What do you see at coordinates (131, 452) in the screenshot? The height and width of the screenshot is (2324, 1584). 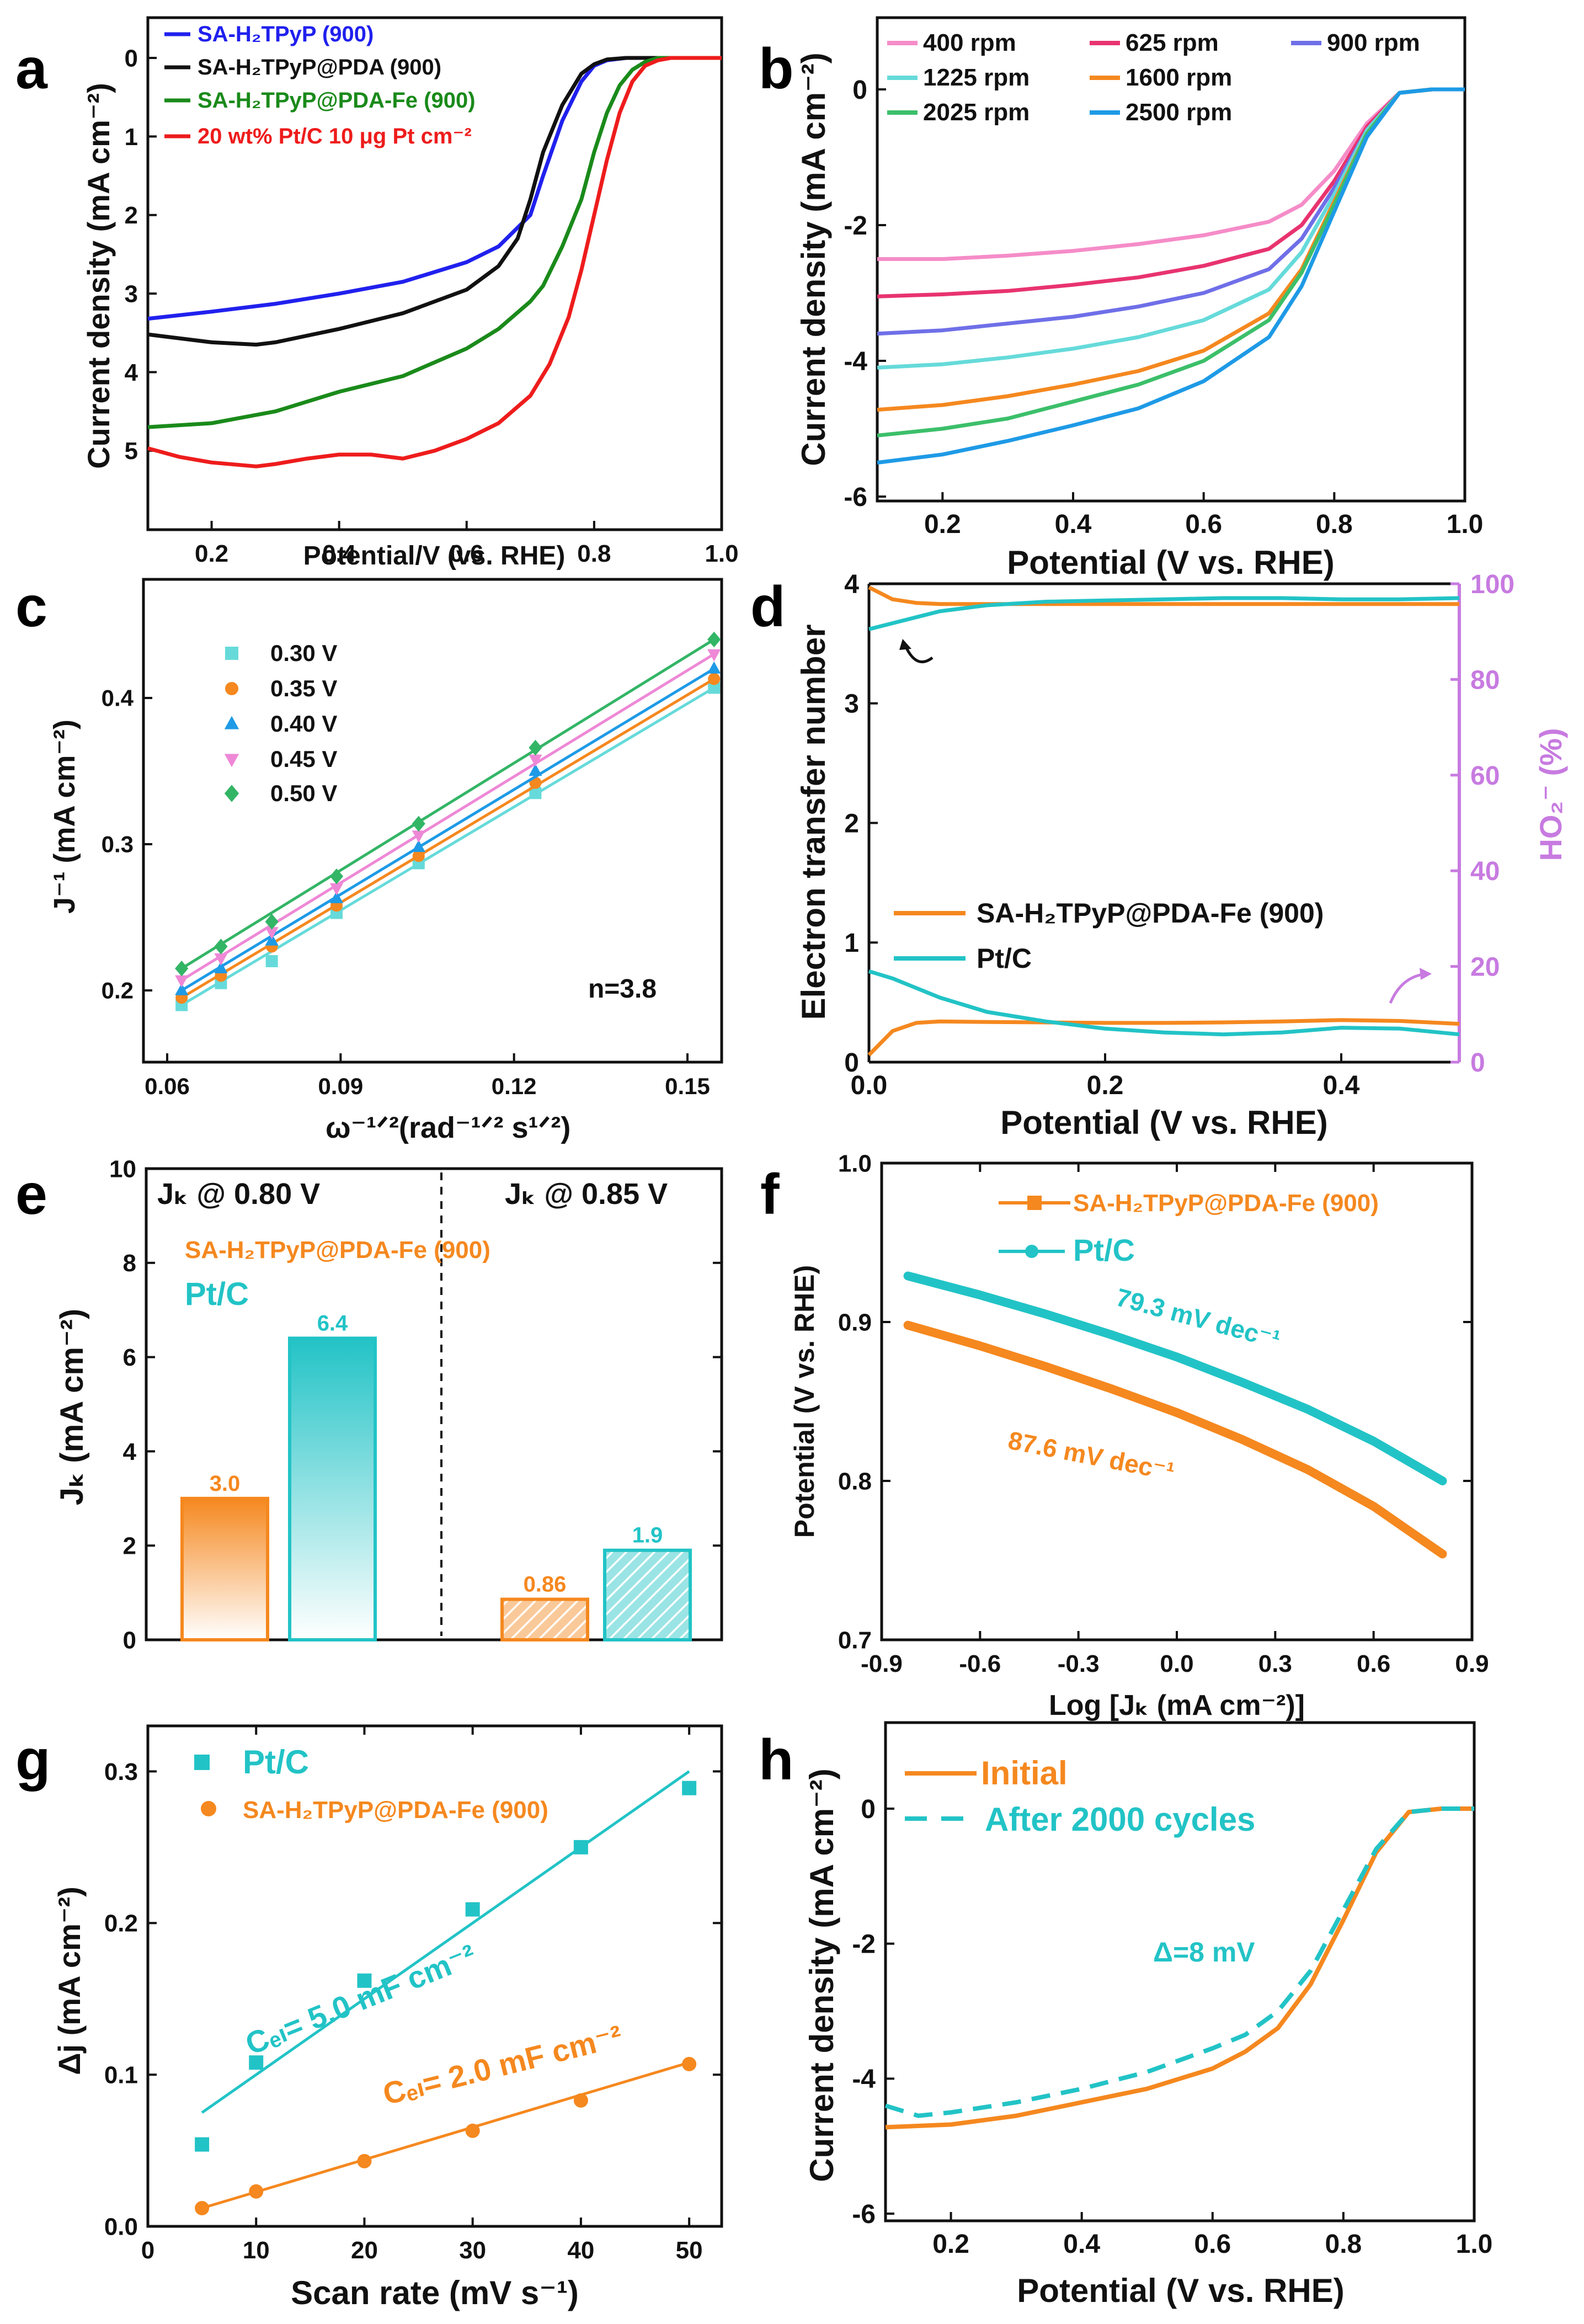 I see `y-tick-label-a: 5` at bounding box center [131, 452].